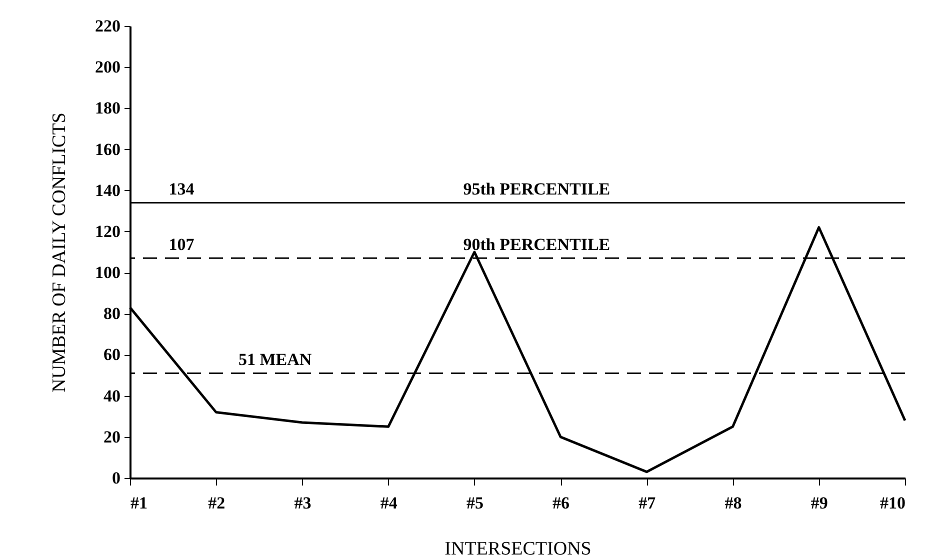 The height and width of the screenshot is (560, 939). What do you see at coordinates (733, 503) in the screenshot?
I see `x-tick-label: #8` at bounding box center [733, 503].